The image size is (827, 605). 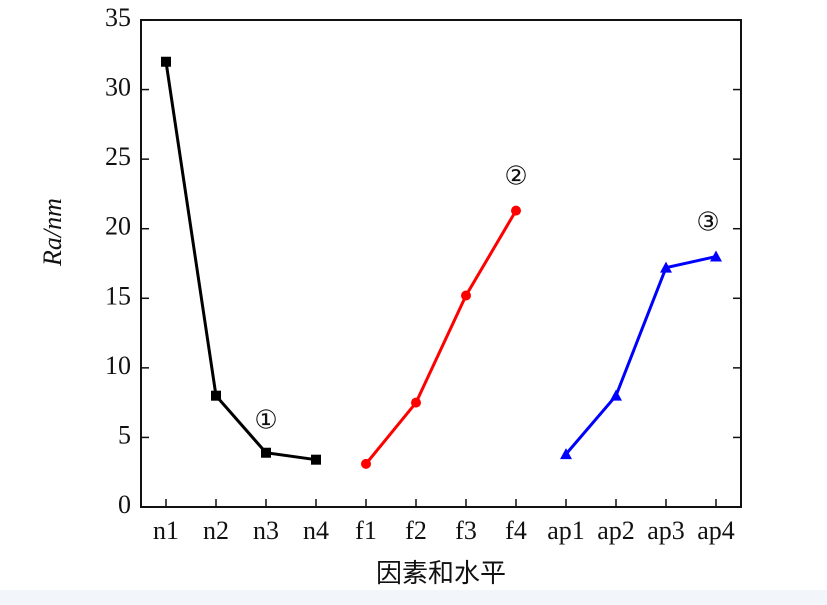 I want to click on x-tick-label: n1, so click(x=166, y=530).